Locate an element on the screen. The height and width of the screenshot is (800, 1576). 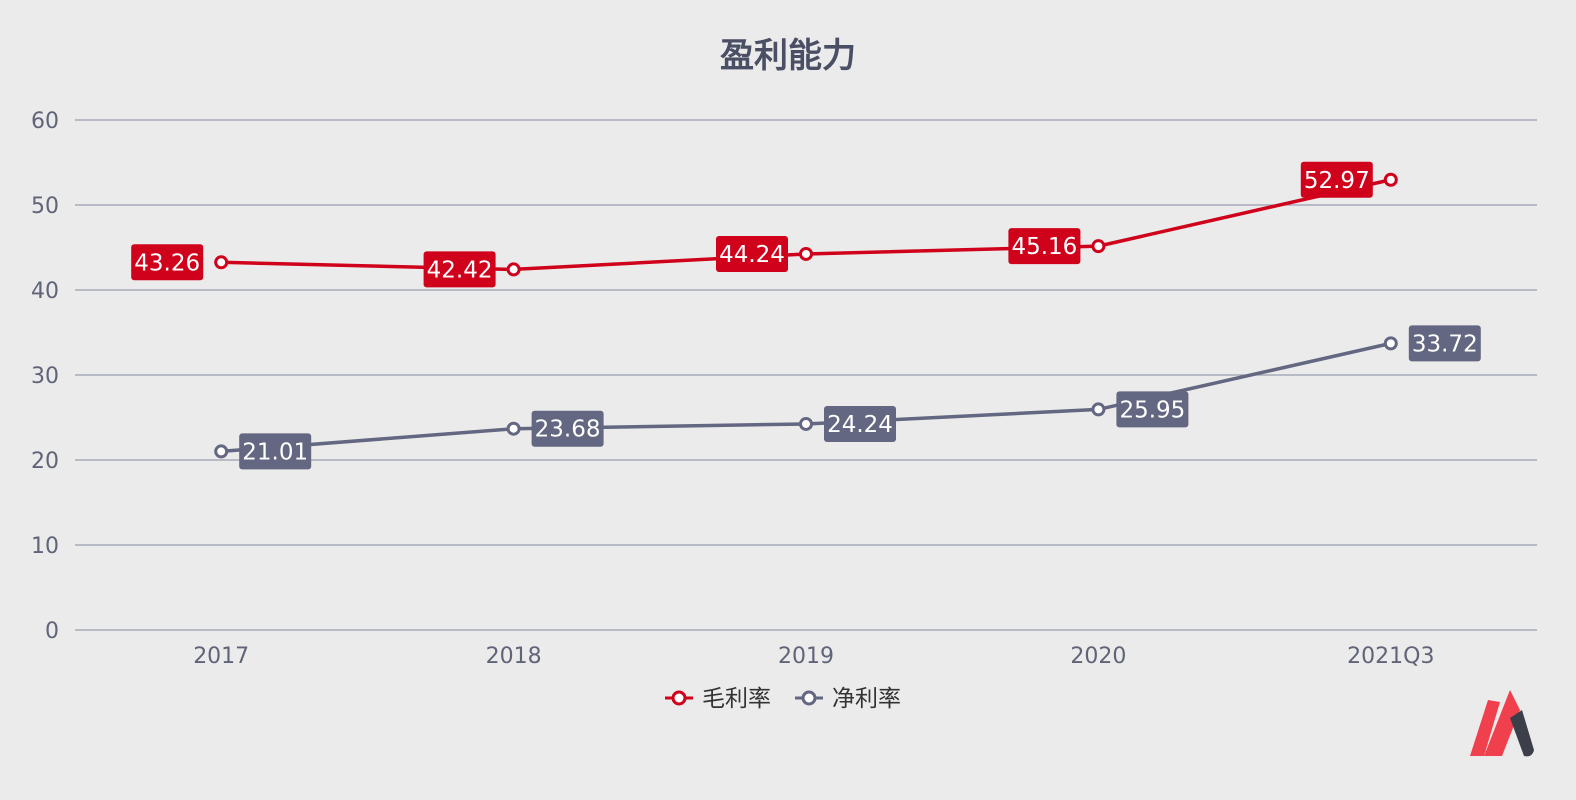
legend-label-2: 净利率 is located at coordinates (866, 699).